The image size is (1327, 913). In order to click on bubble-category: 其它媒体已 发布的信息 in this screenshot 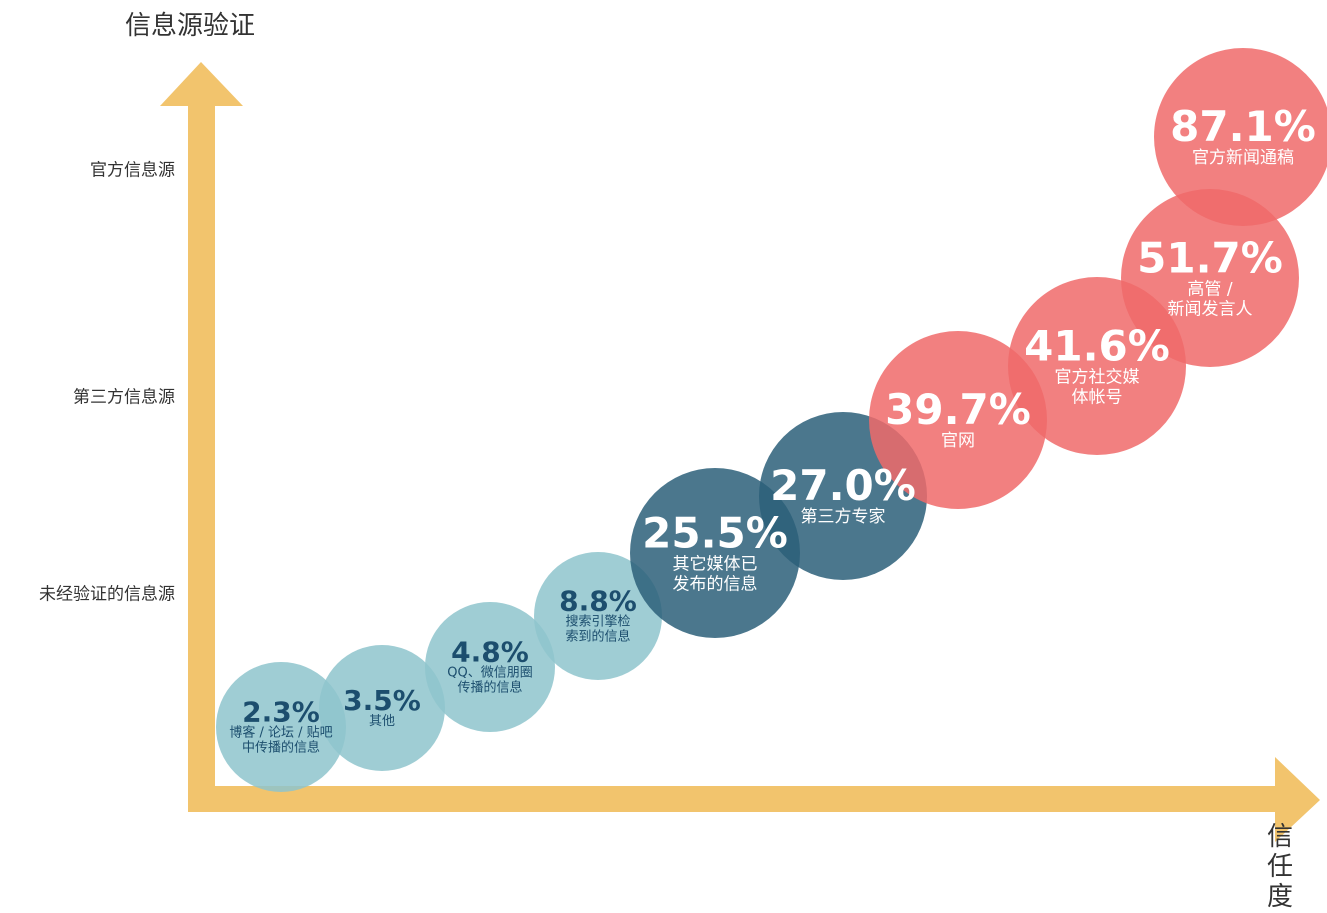, I will do `click(715, 574)`.